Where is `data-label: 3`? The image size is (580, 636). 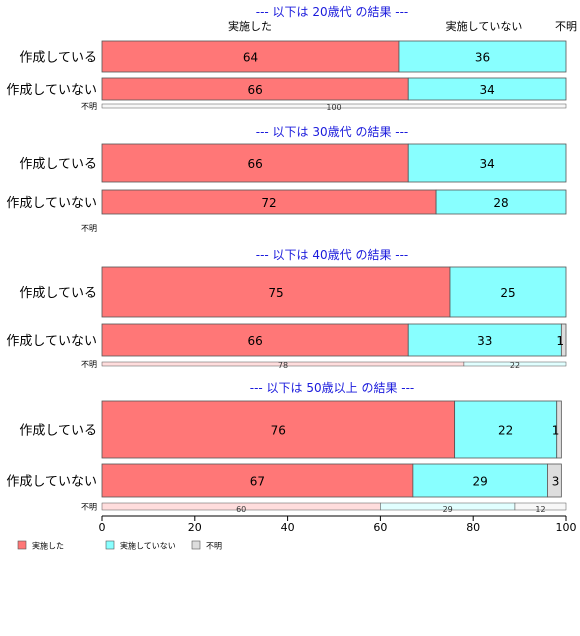
data-label: 3 is located at coordinates (556, 482).